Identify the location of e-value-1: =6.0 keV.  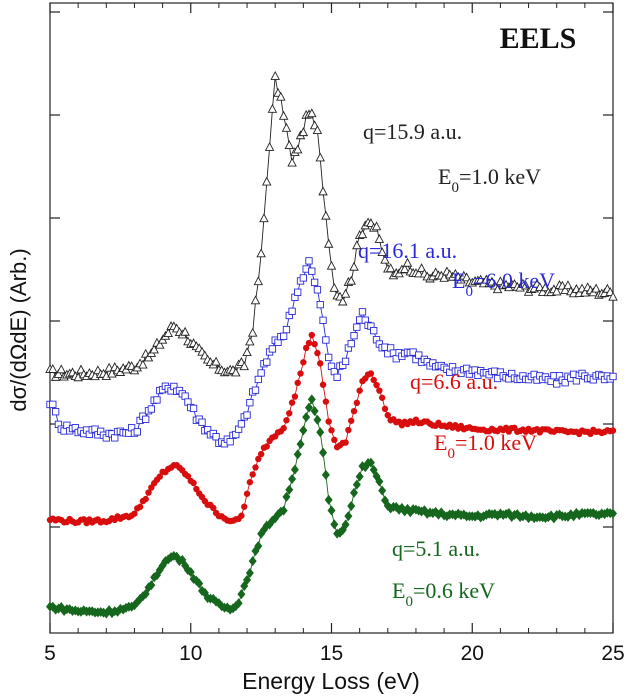
(514, 280).